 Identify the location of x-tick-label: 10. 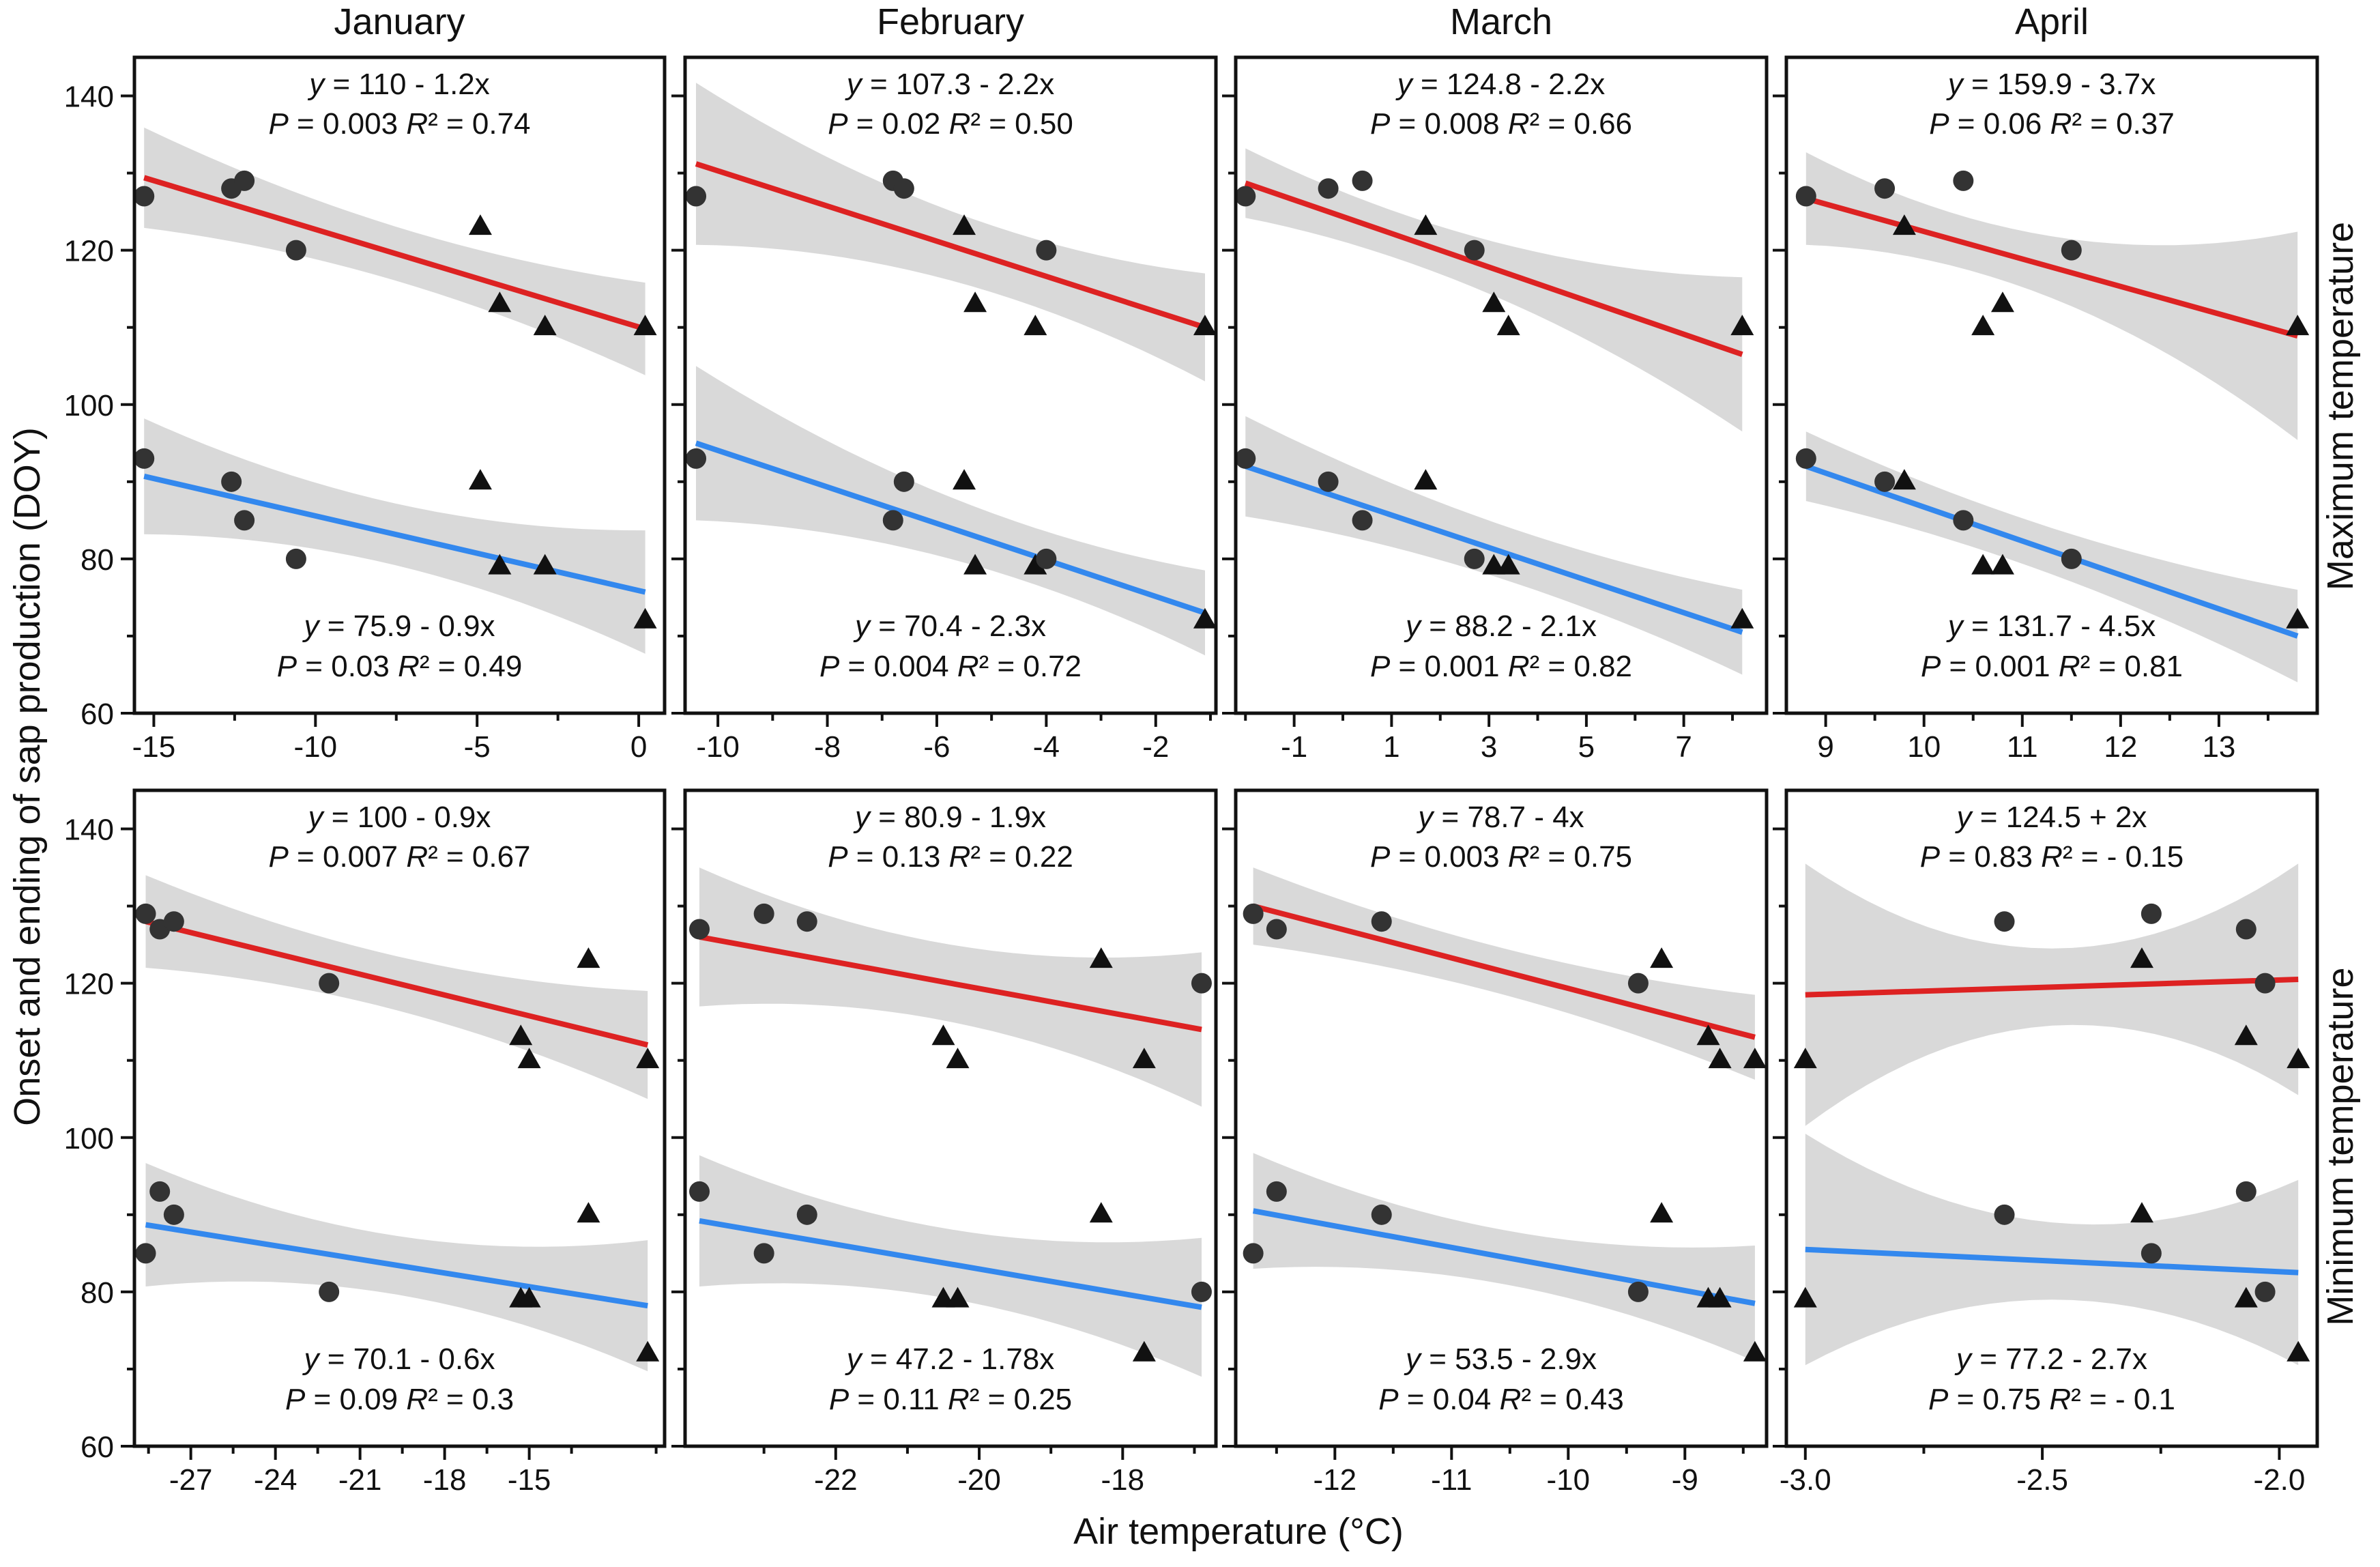
(1924, 747).